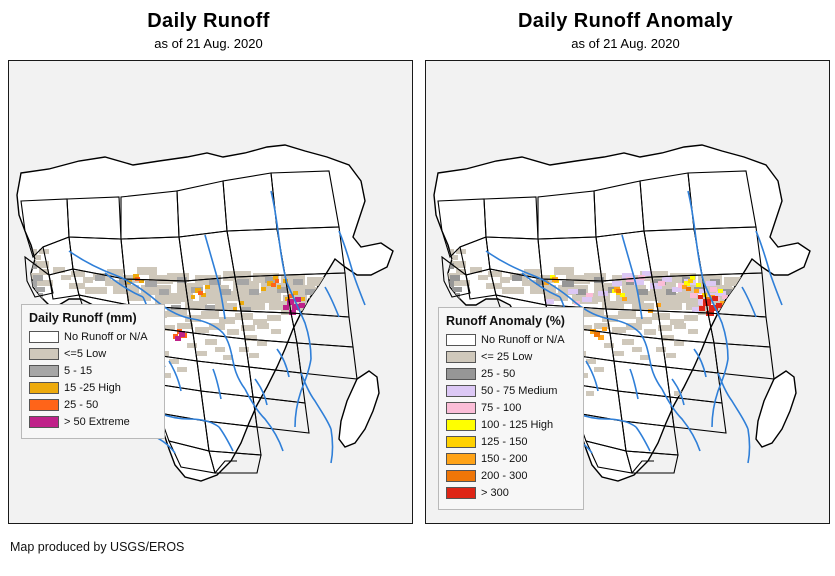 This screenshot has height=576, width=835. I want to click on legend-item: 75 - 100, so click(510, 408).